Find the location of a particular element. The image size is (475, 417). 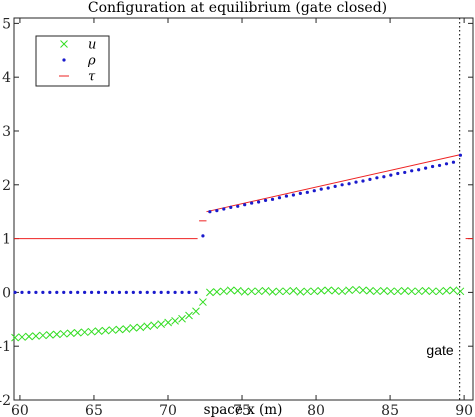

y-tick-label: -1 is located at coordinates (5, 347).